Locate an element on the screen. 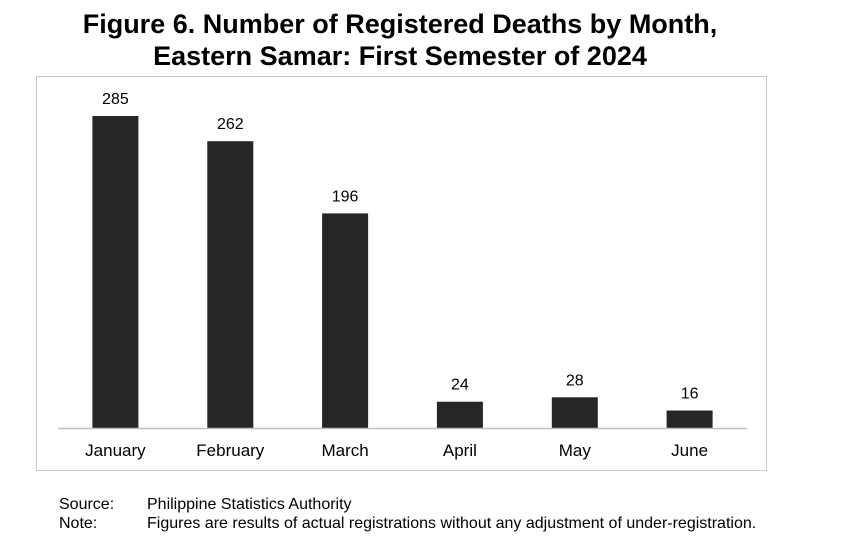 Image resolution: width=856 pixels, height=551 pixels. note-label: Note: is located at coordinates (78, 523).